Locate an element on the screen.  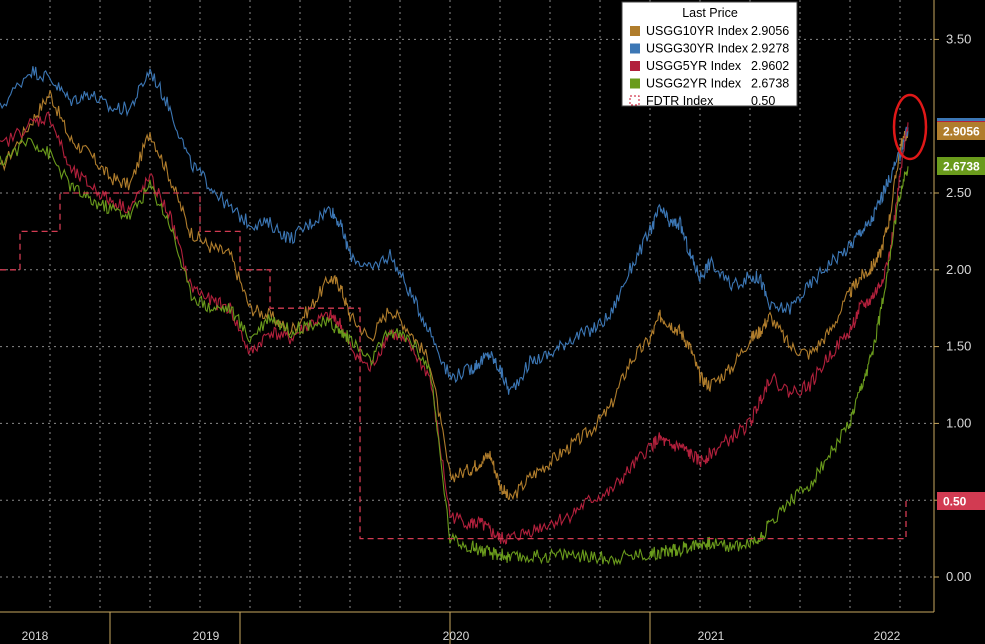
legend-series-name: USGG30YR Index is located at coordinates (697, 49).